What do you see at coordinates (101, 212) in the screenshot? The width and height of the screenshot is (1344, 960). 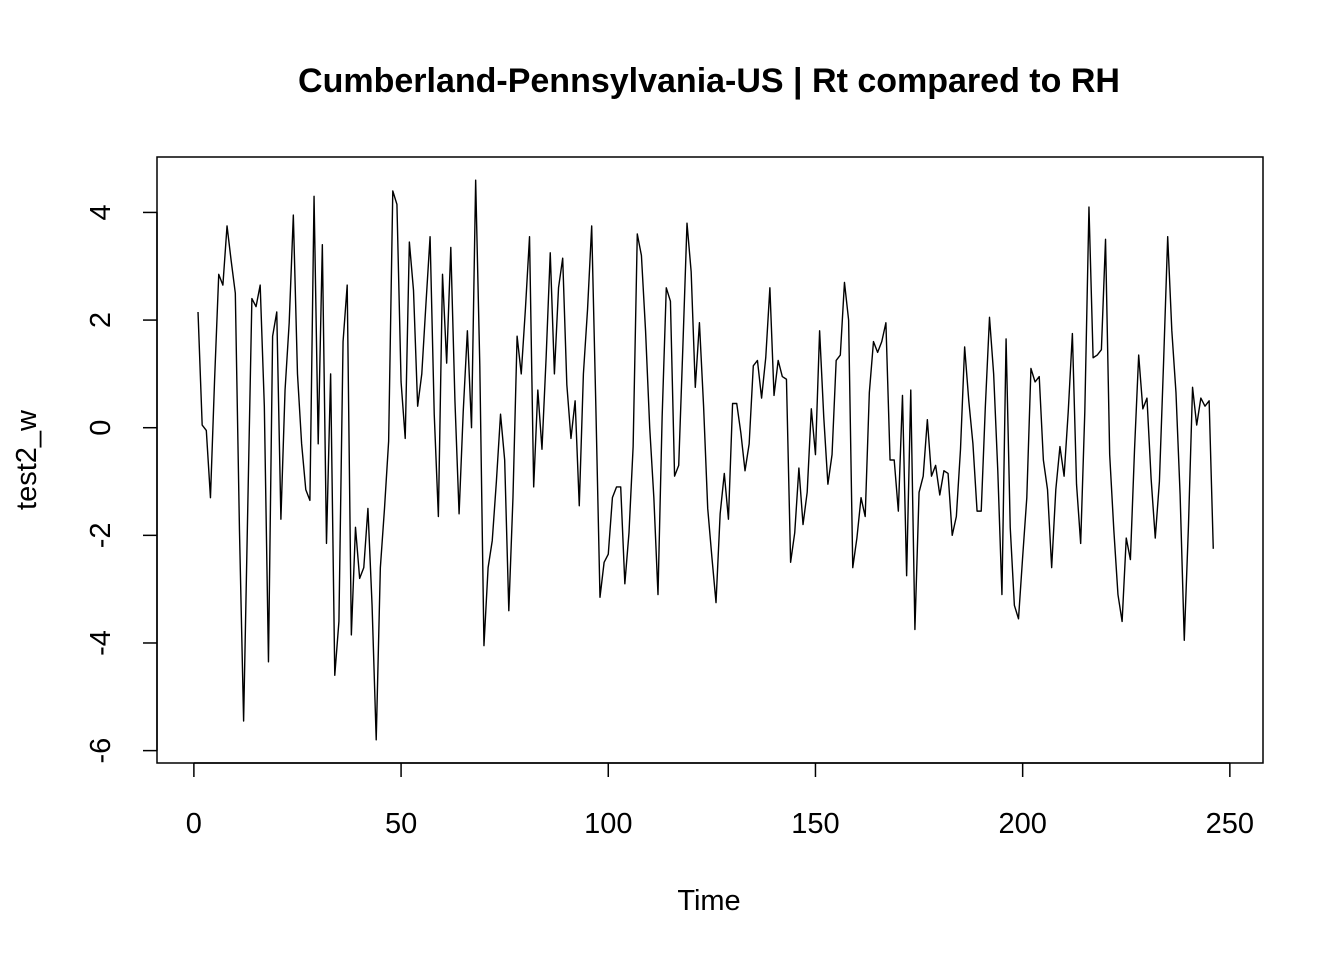 I see `y-tick-label: 4` at bounding box center [101, 212].